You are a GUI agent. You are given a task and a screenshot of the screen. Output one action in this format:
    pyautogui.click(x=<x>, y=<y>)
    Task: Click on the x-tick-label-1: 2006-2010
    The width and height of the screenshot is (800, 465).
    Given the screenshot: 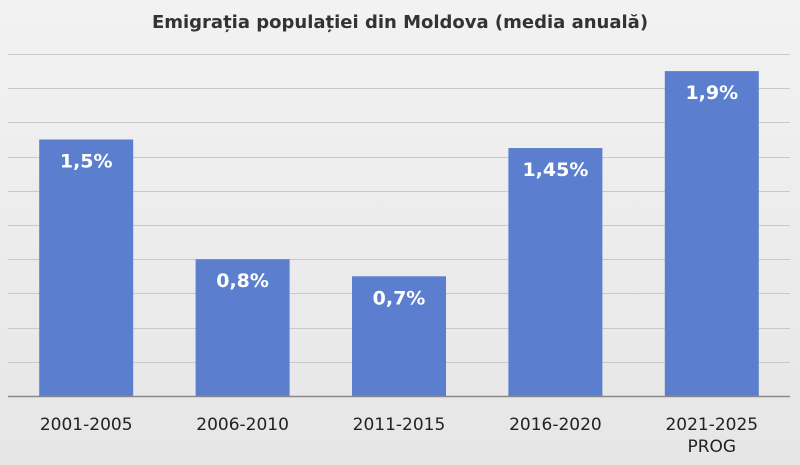 What is the action you would take?
    pyautogui.click(x=242, y=425)
    